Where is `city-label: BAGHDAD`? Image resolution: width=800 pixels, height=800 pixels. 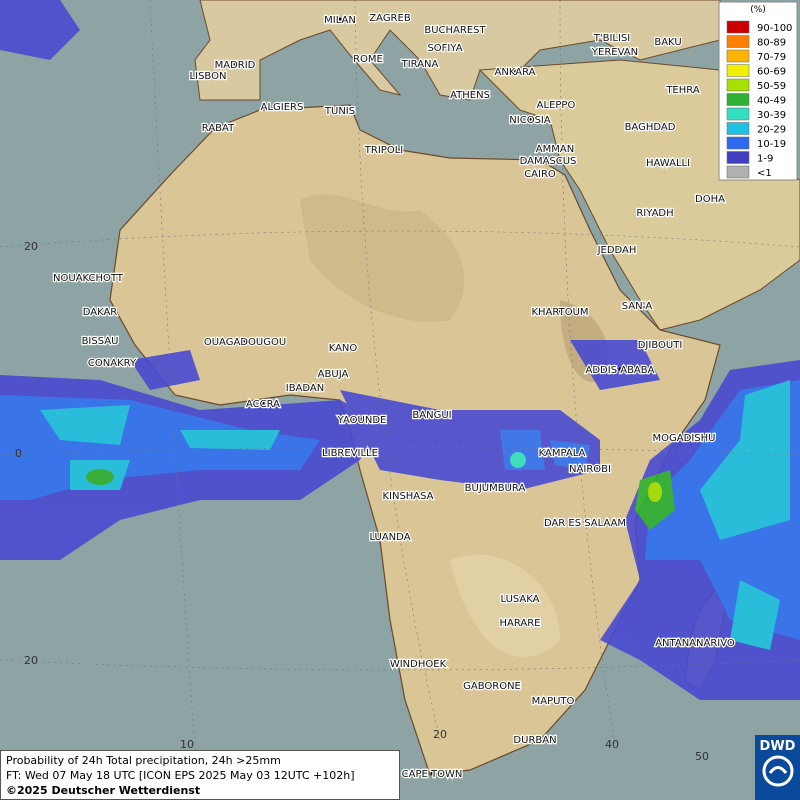 city-label: BAGHDAD is located at coordinates (650, 127).